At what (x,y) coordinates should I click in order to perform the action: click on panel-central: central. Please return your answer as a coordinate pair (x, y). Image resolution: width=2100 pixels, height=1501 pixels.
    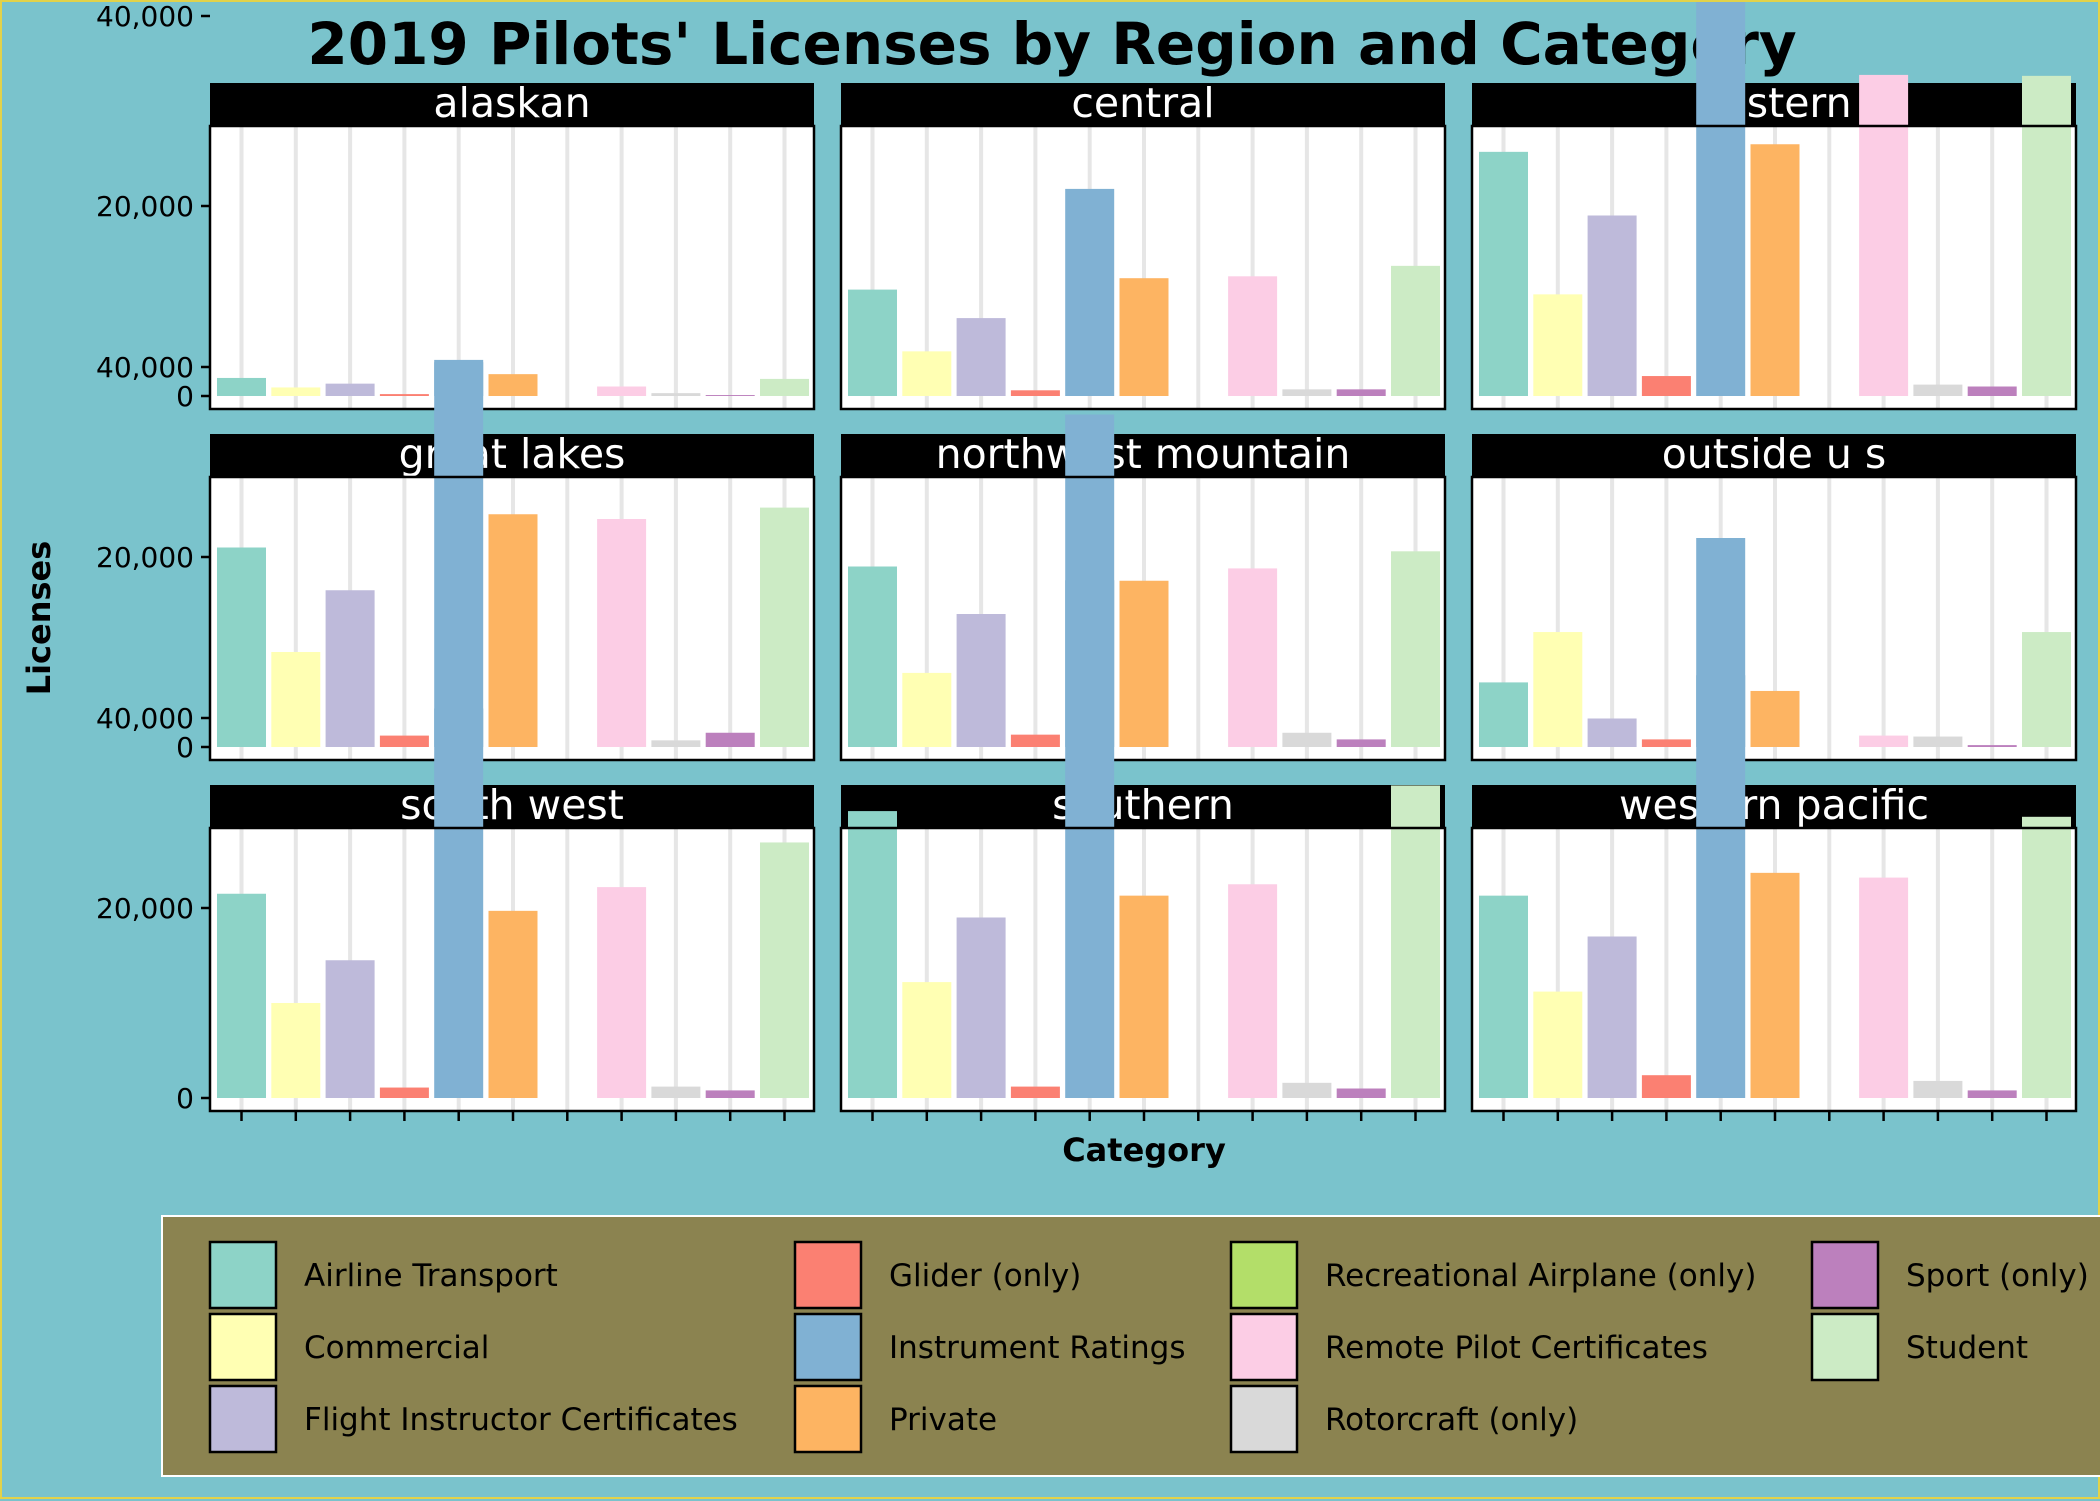
    Looking at the image, I should click on (1143, 245).